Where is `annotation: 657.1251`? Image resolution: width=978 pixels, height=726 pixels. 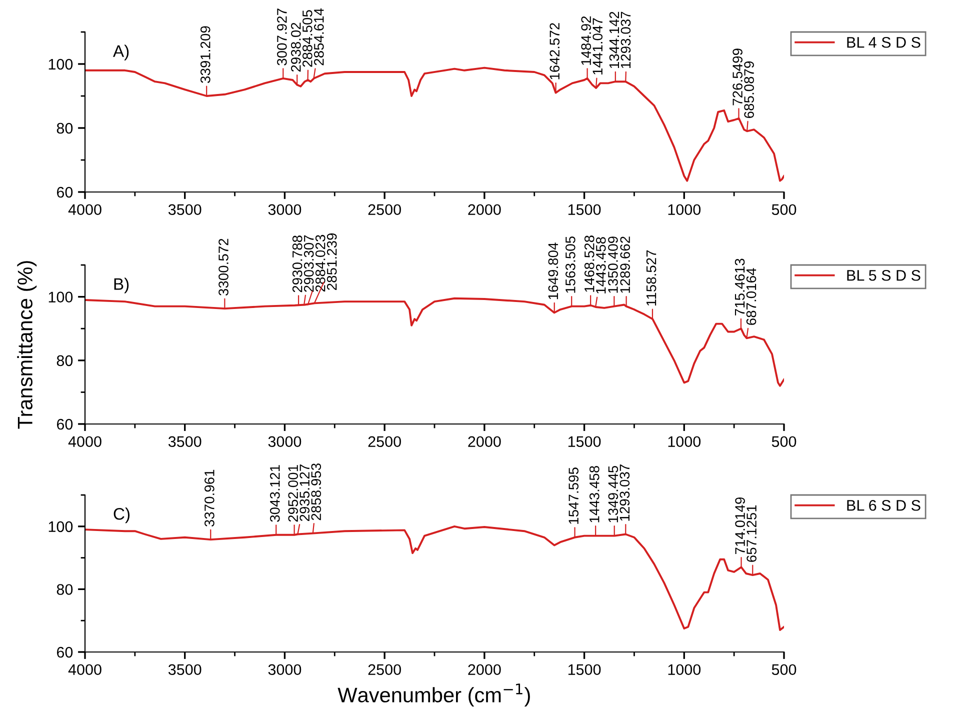
annotation: 657.1251 is located at coordinates (751, 533).